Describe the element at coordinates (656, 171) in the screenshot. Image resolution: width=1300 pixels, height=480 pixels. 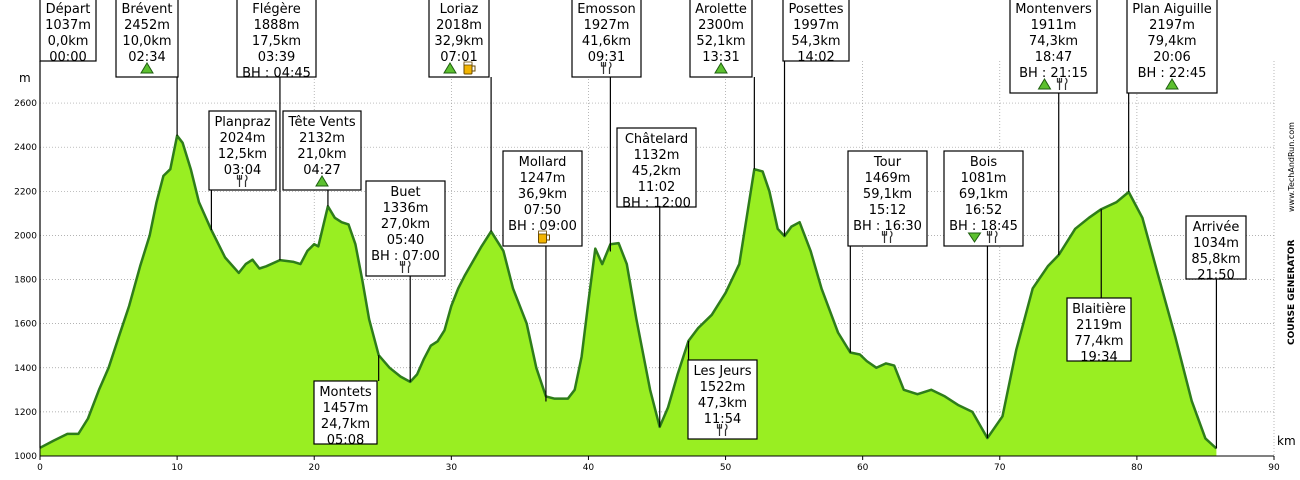
I see `waypoint-value: 45,2km` at that location.